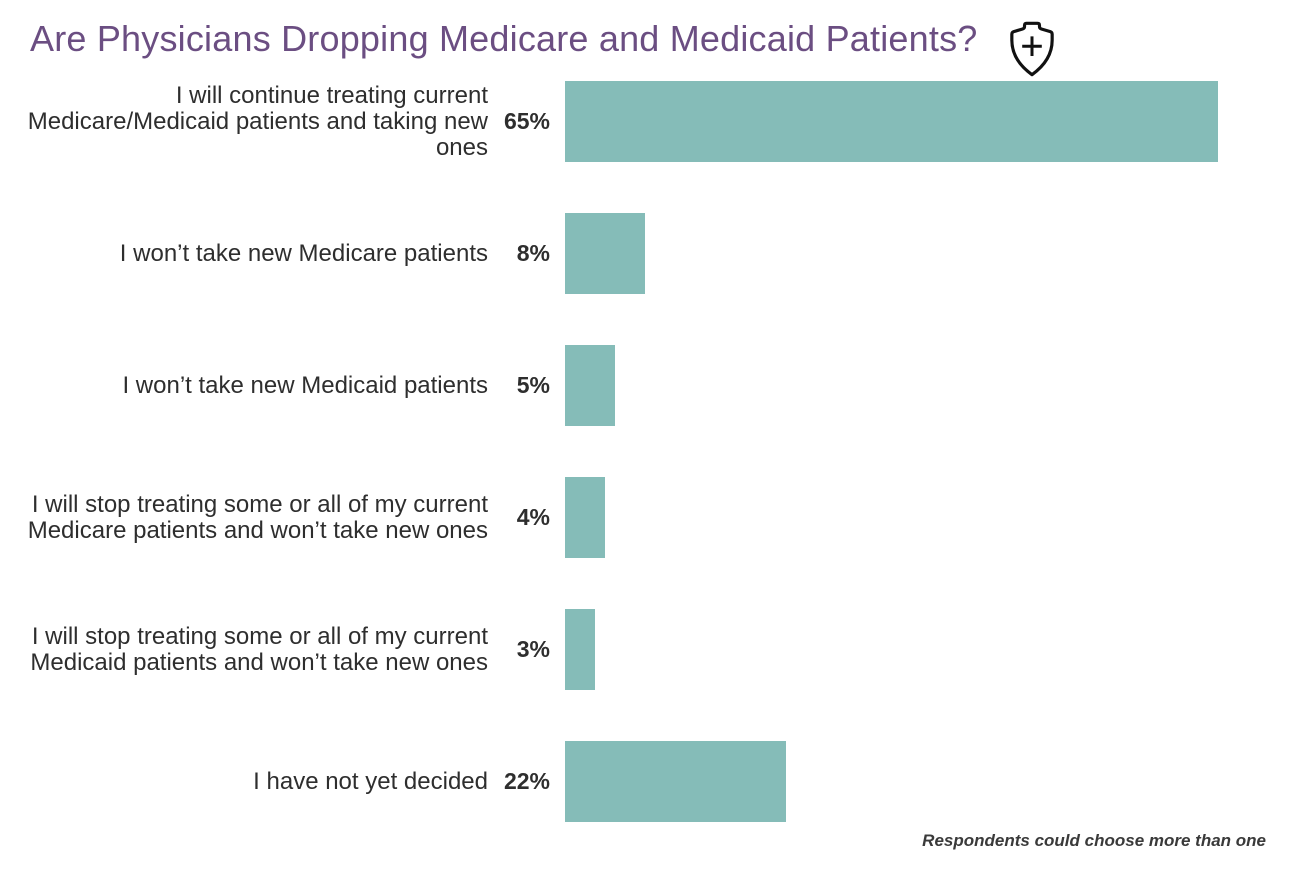  Describe the element at coordinates (533, 253) in the screenshot. I see `bar-value: 8%` at that location.